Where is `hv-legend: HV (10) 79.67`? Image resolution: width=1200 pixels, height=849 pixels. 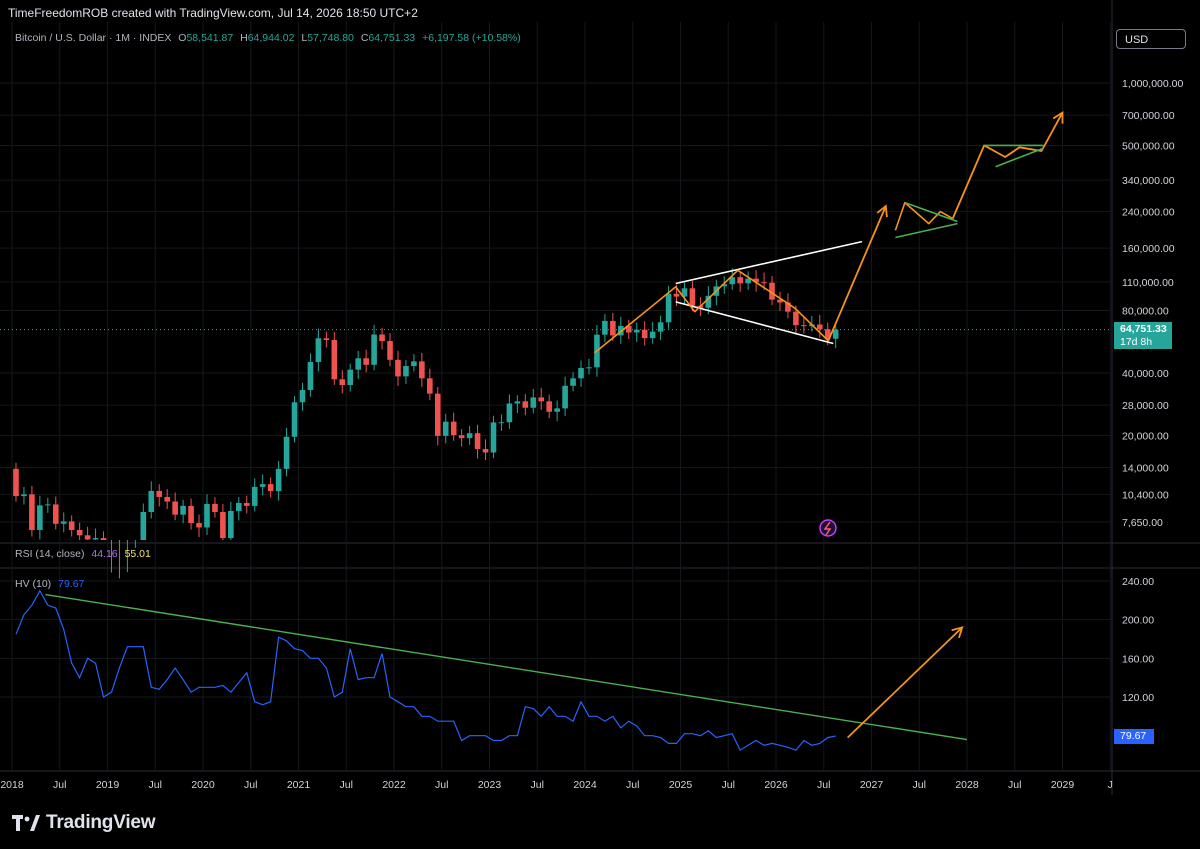 hv-legend: HV (10) 79.67 is located at coordinates (49, 584).